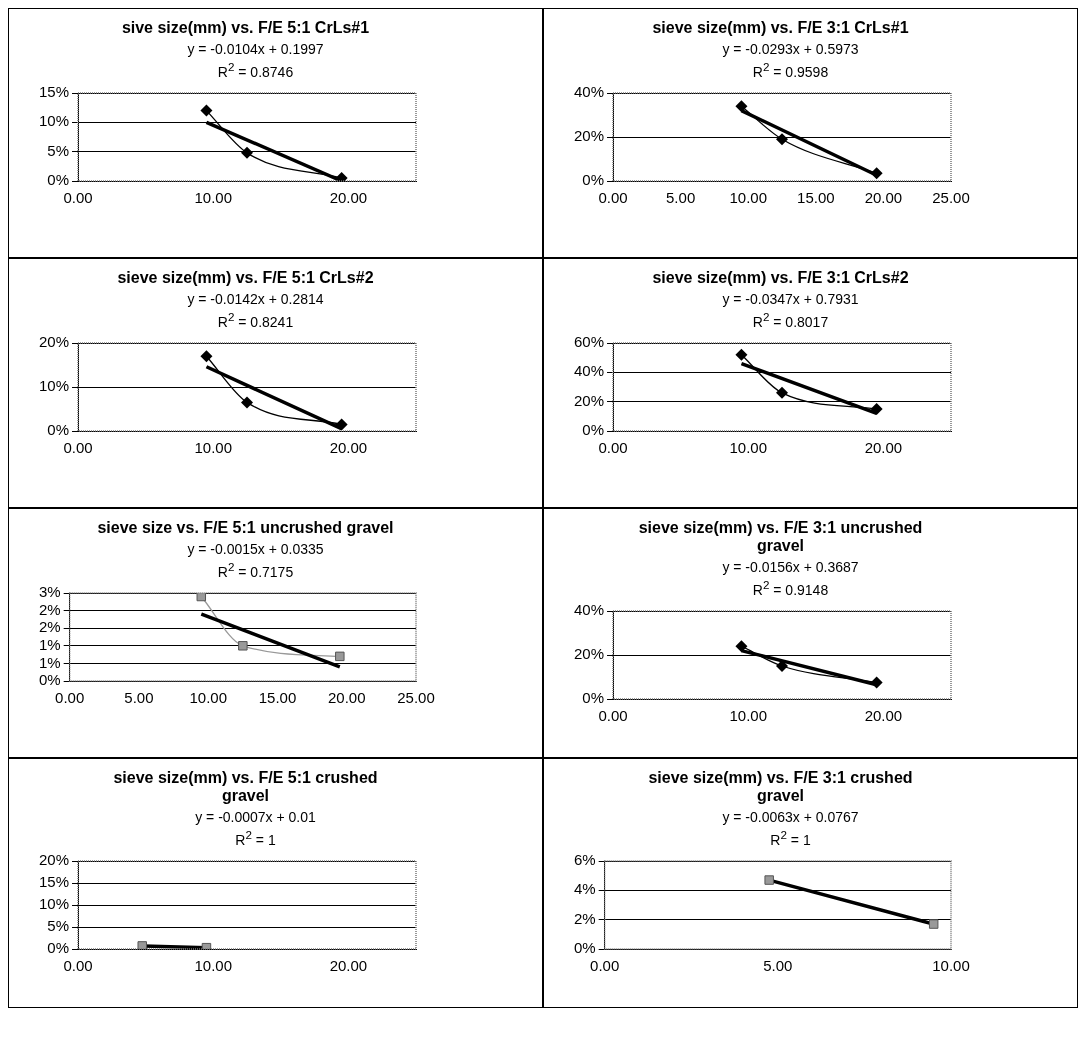 The height and width of the screenshot is (1051, 1086). Describe the element at coordinates (245, 278) in the screenshot. I see `chart-title: sieve size(mm) vs. F/E 5:1 CrLs#2` at that location.